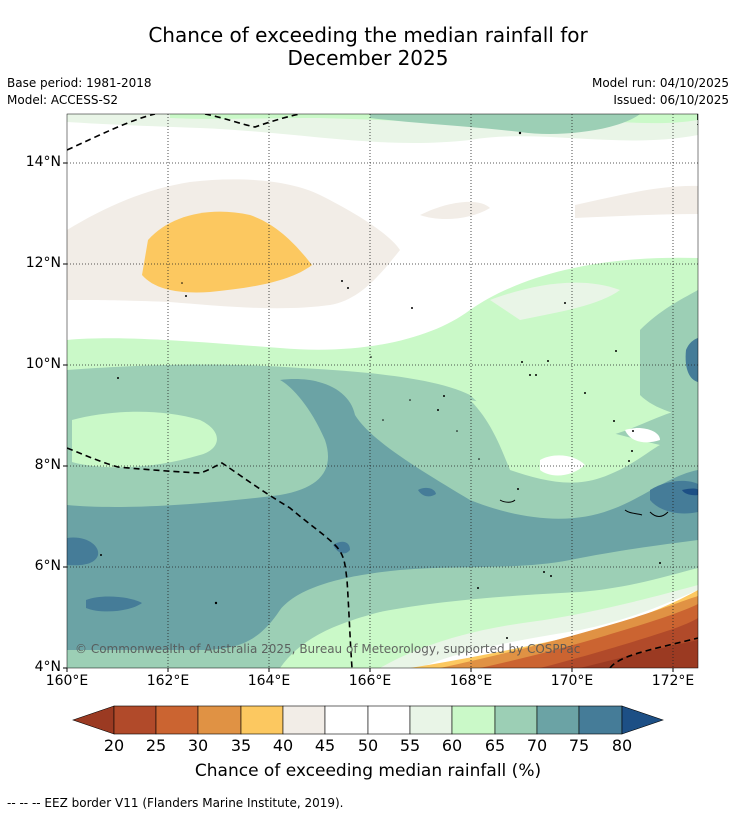  Describe the element at coordinates (674, 497) in the screenshot. I see `blob-deep-east` at that location.